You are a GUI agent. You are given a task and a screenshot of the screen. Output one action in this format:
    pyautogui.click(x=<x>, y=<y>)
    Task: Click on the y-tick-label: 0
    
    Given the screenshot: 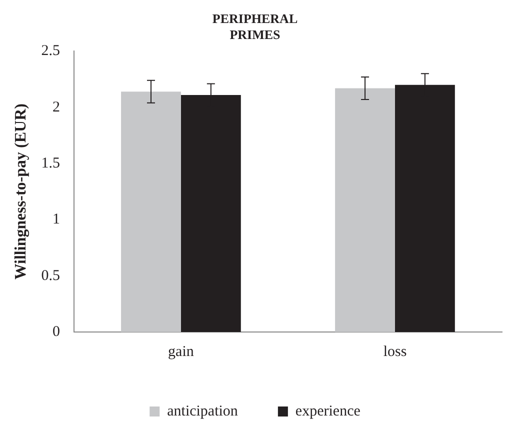 What is the action you would take?
    pyautogui.click(x=56, y=332)
    